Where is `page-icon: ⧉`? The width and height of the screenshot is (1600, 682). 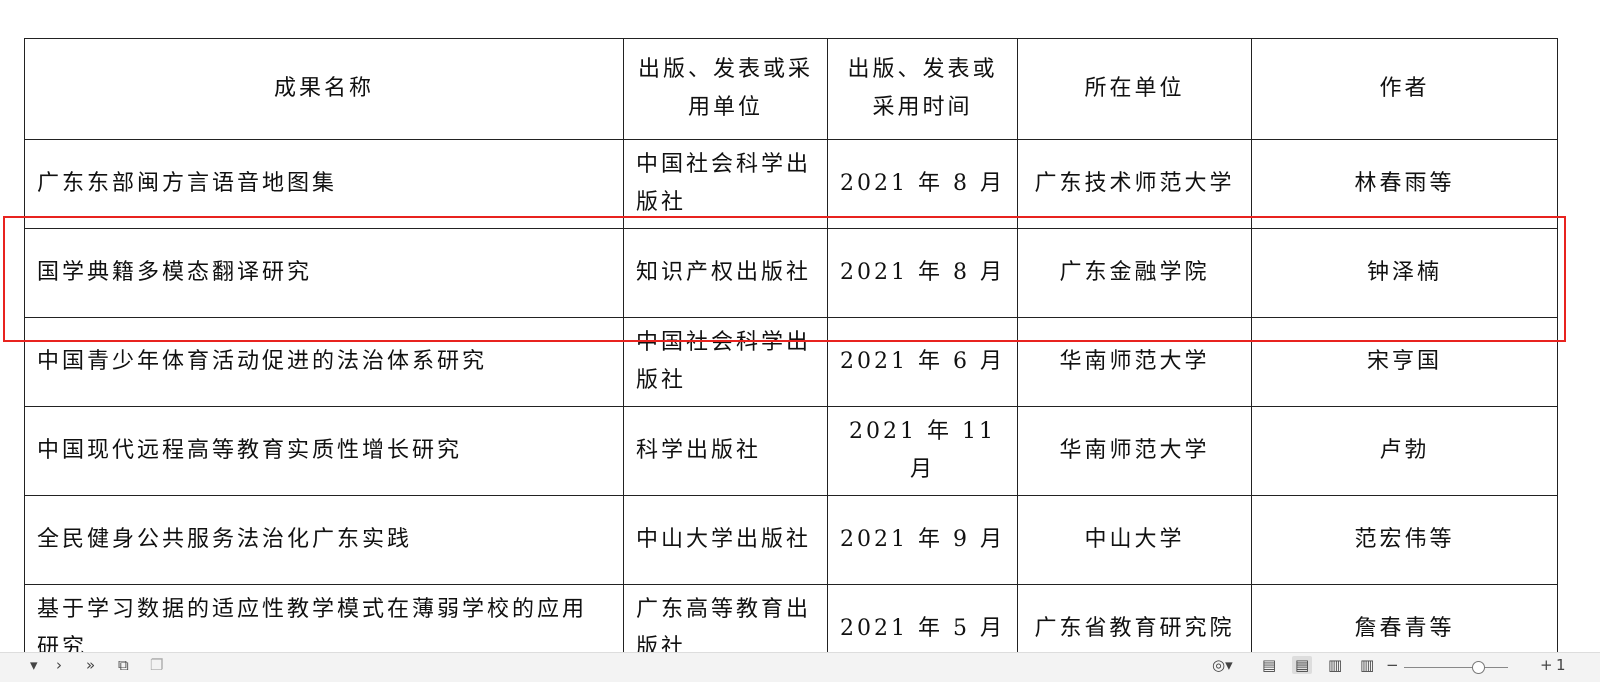 page-icon: ⧉ is located at coordinates (123, 665).